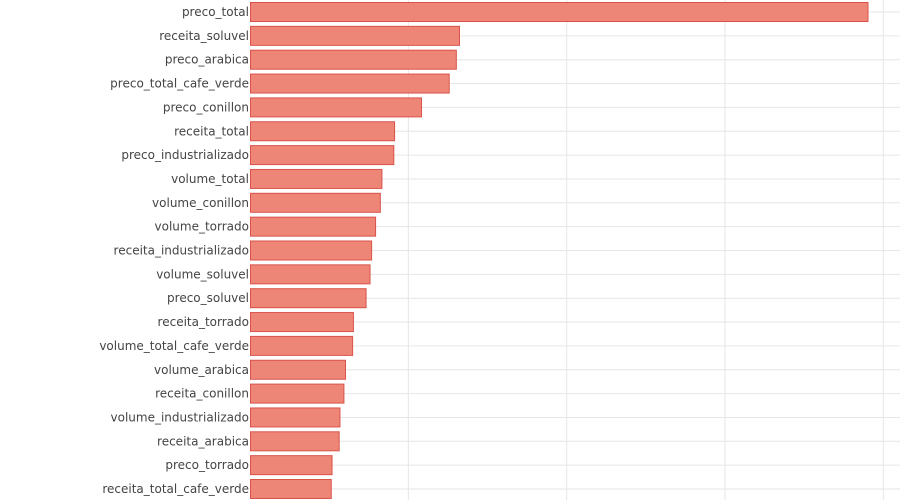 This screenshot has width=900, height=504. Describe the element at coordinates (308, 298) in the screenshot. I see `bar-preco-soluvel` at that location.